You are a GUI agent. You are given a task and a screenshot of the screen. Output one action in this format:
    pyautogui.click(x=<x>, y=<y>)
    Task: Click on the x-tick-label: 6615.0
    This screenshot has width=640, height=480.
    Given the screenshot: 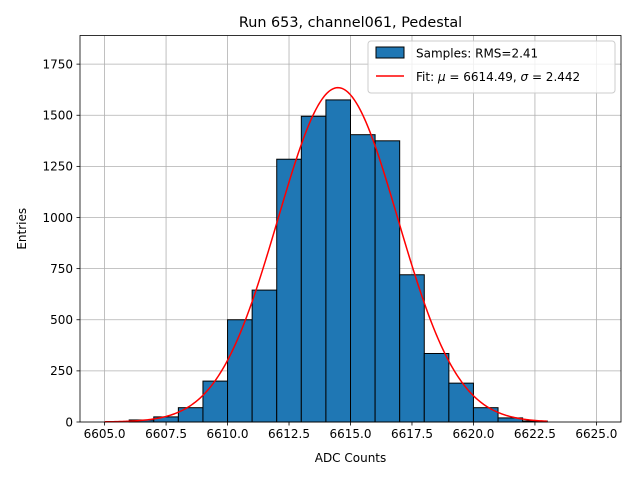 What is the action you would take?
    pyautogui.click(x=351, y=434)
    